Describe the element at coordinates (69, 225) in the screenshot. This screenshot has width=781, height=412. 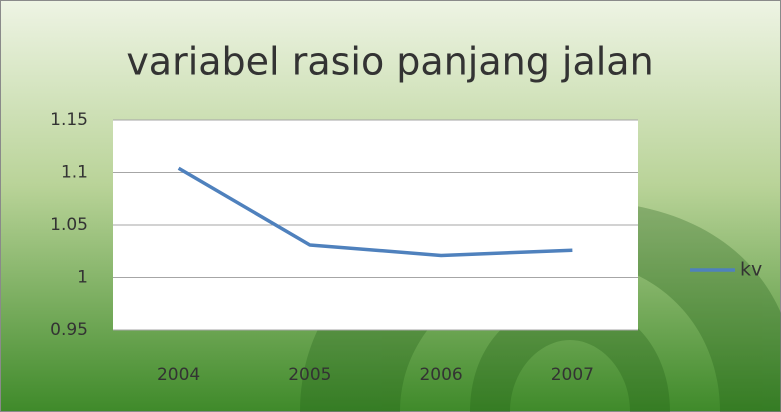
I see `y-tick-label: 1.05` at that location.